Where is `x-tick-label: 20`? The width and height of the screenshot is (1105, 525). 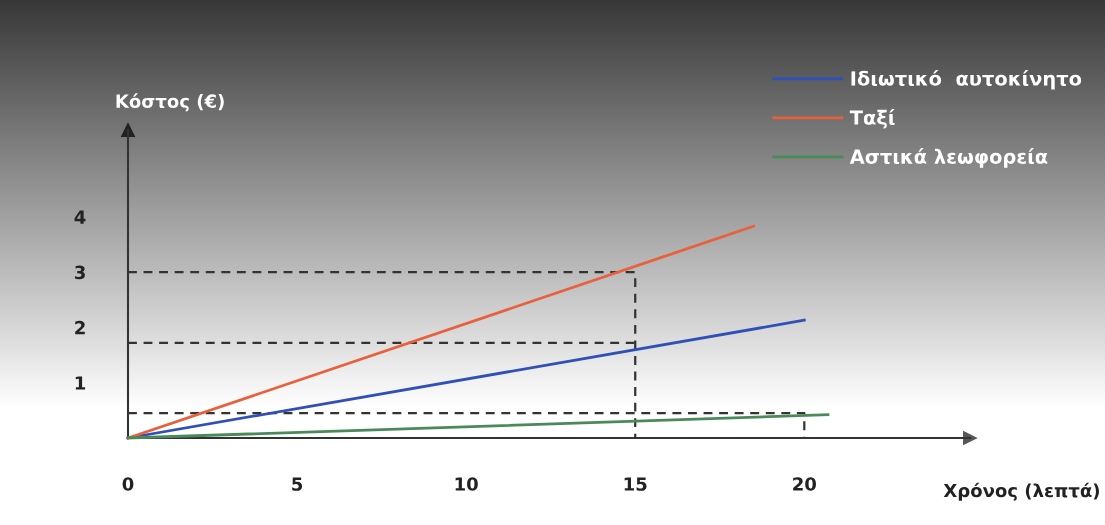 x-tick-label: 20 is located at coordinates (805, 484).